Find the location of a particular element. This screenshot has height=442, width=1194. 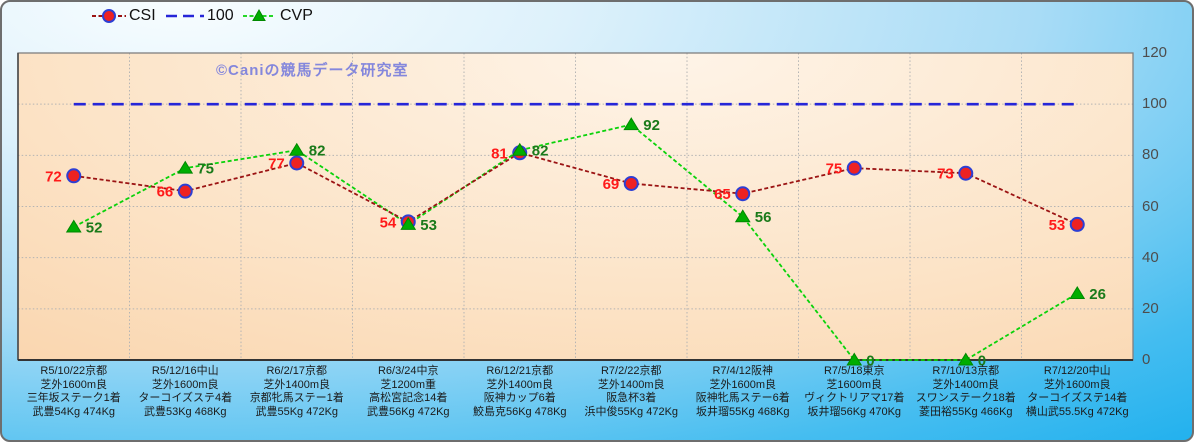

x-axis-label: R5/12/16中山 芝外1600m良 ターコイズステ4着 武豊53Kg 468Kg is located at coordinates (185, 391).